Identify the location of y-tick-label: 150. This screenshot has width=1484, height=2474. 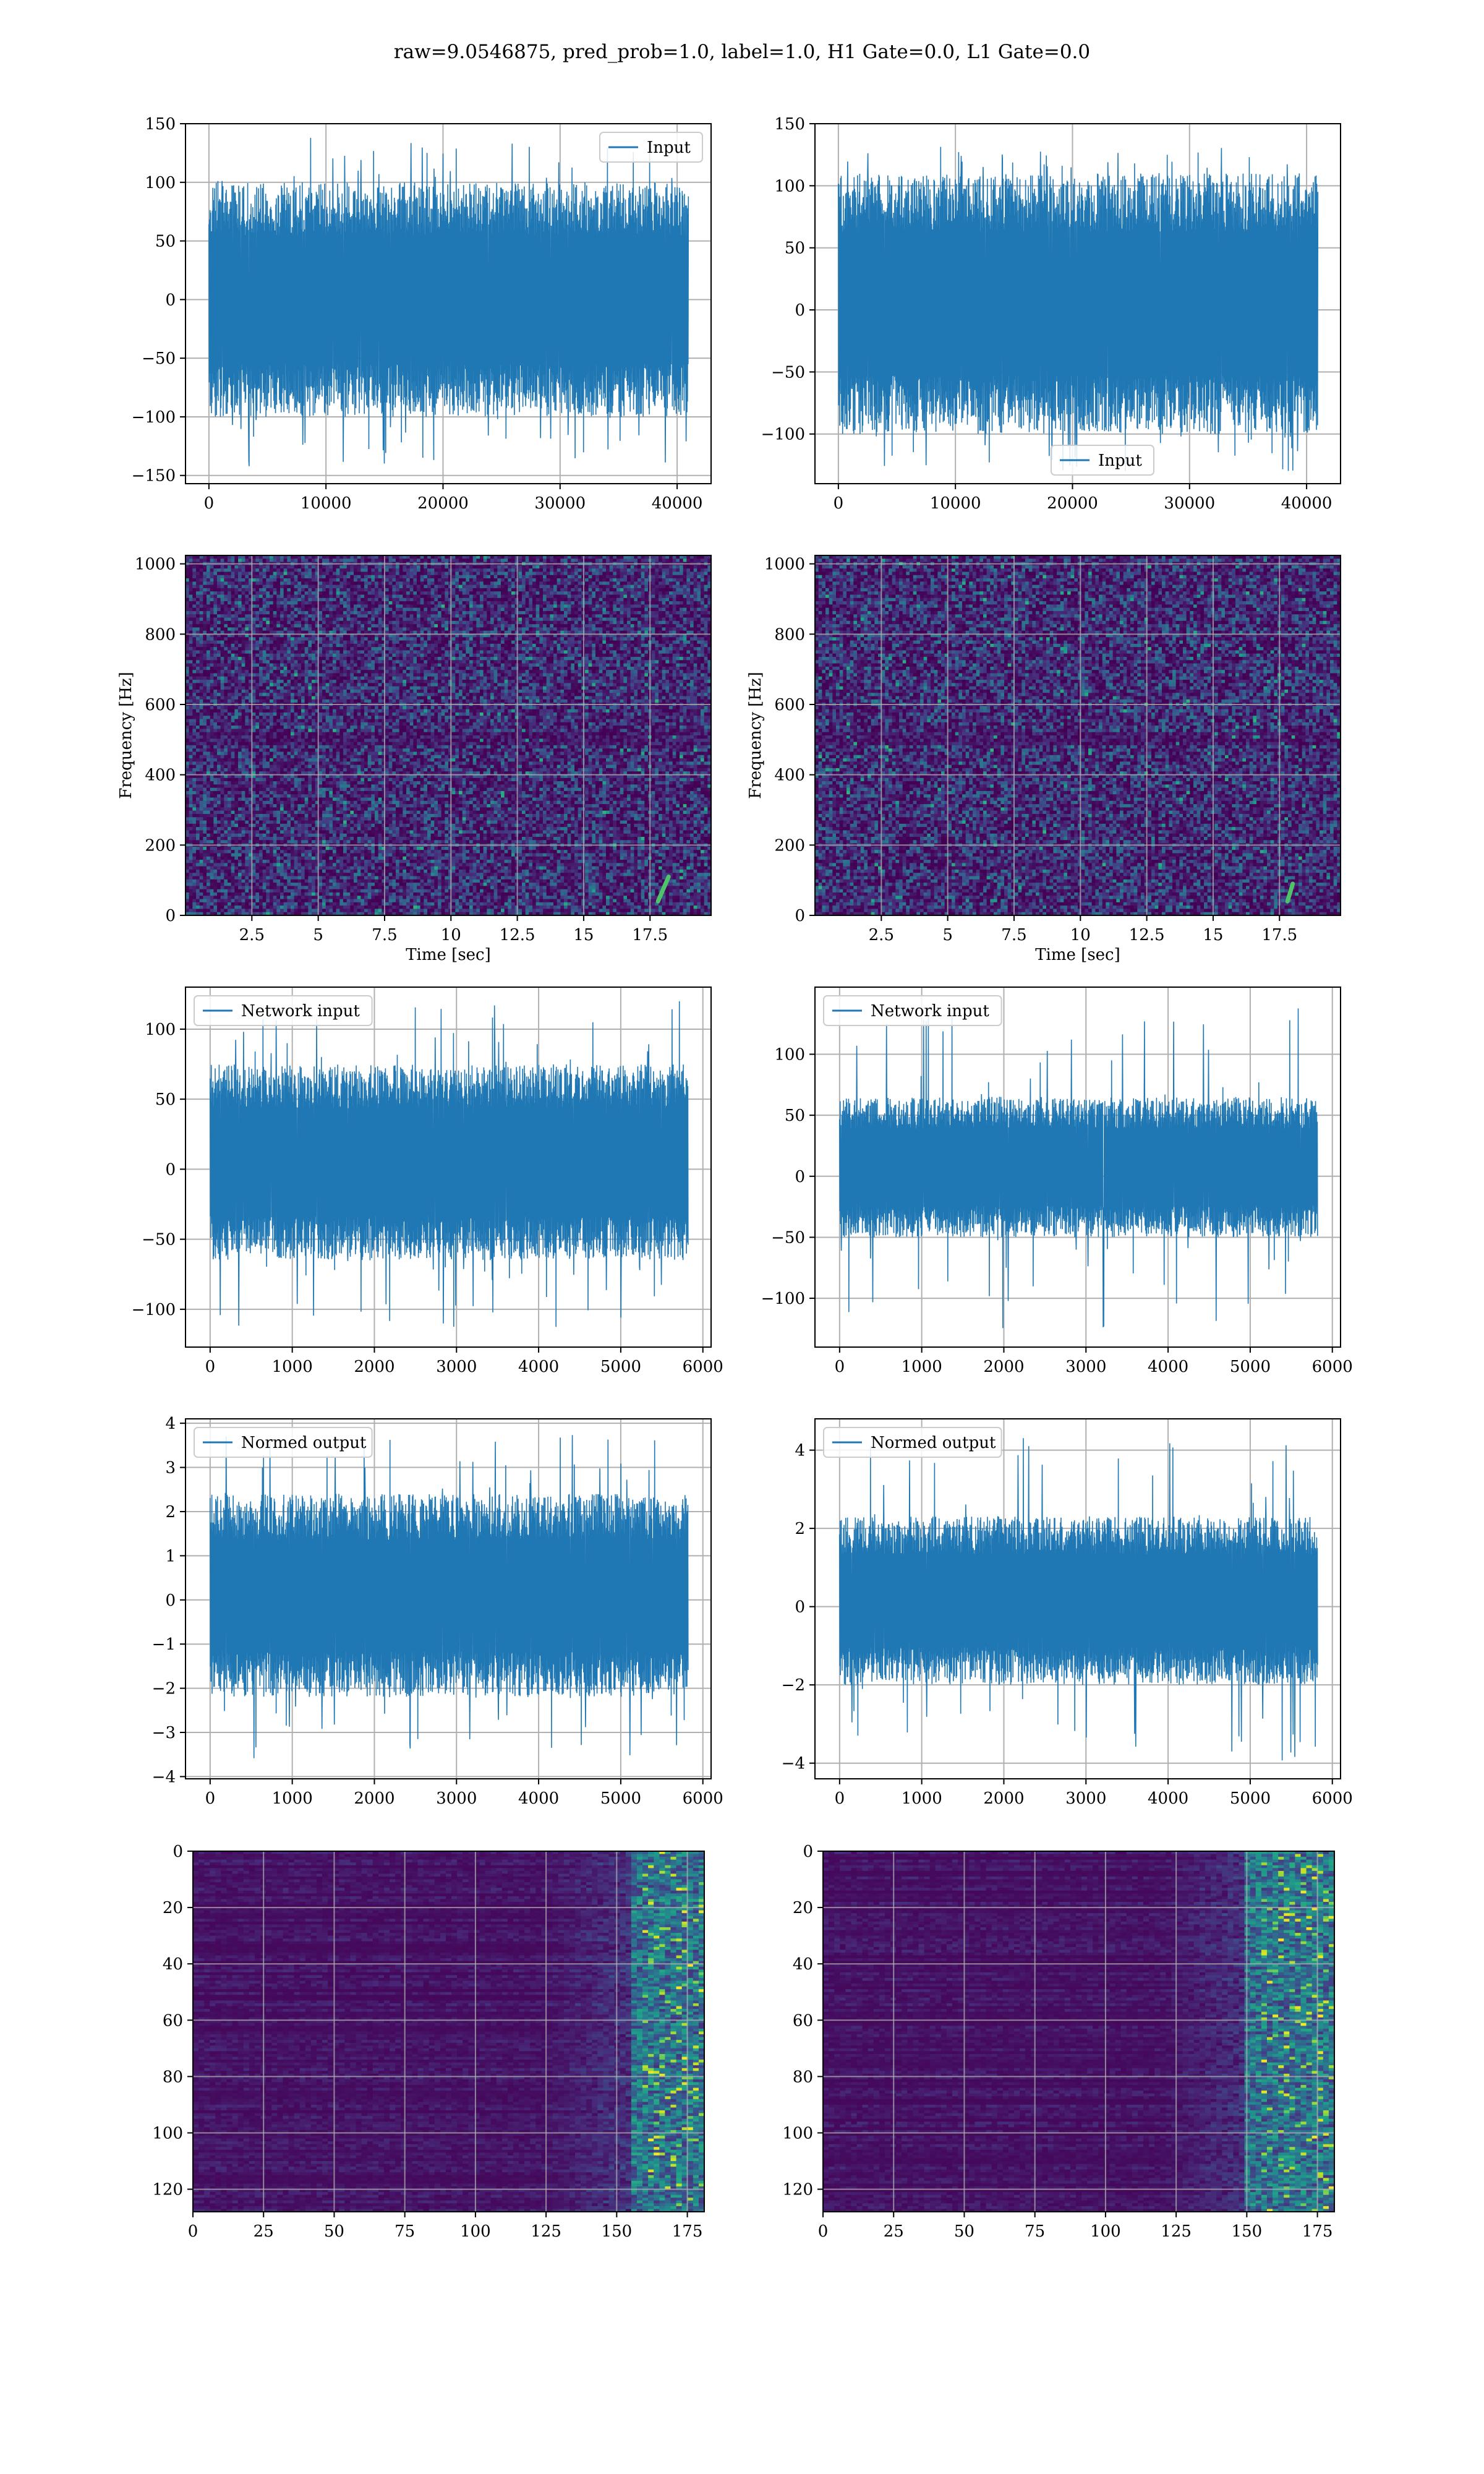
(789, 124).